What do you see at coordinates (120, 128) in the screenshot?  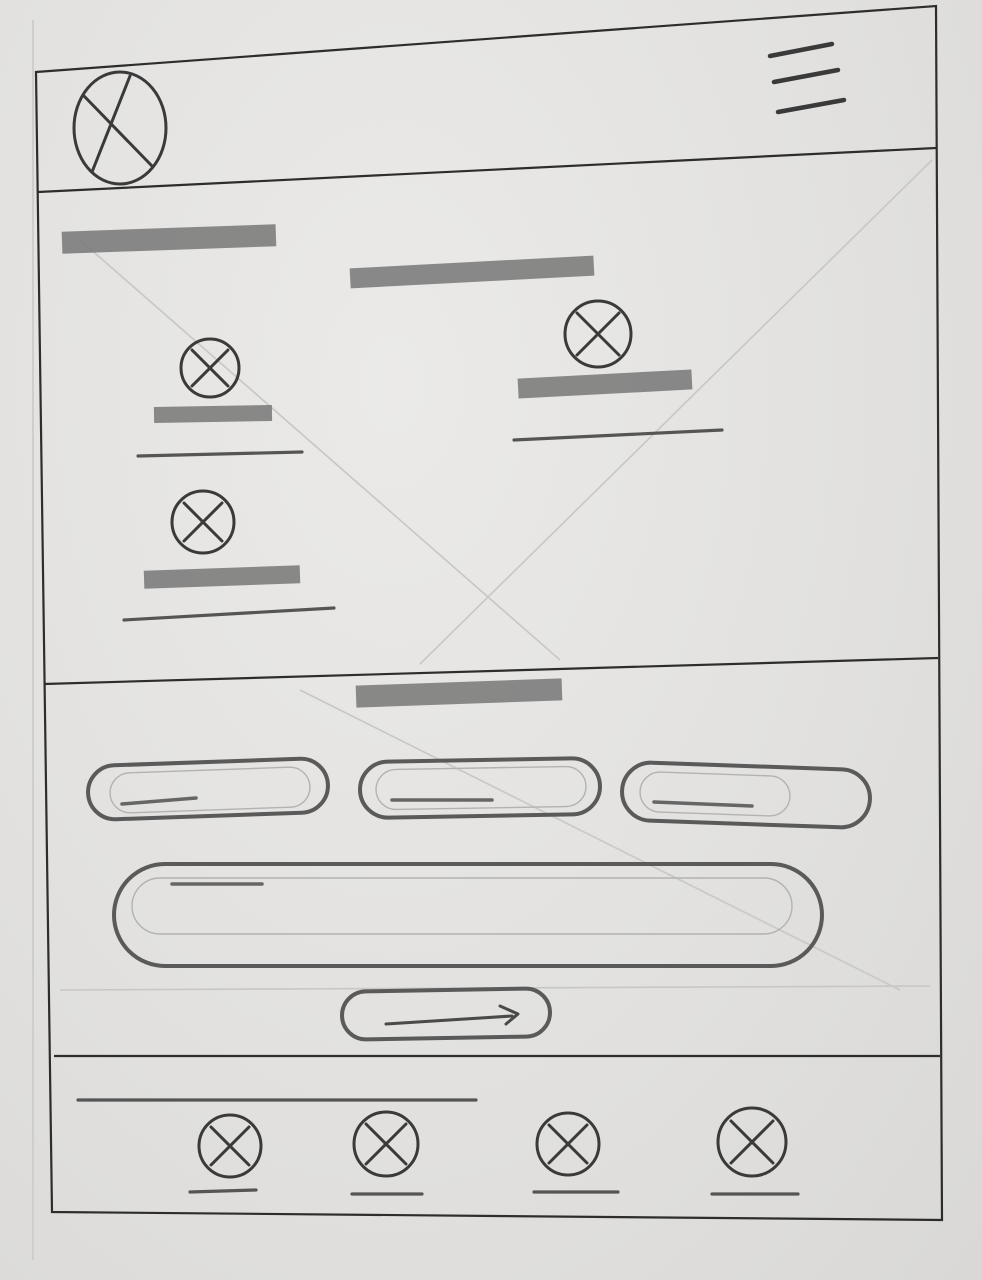 I see `logo-placeholder-icon` at bounding box center [120, 128].